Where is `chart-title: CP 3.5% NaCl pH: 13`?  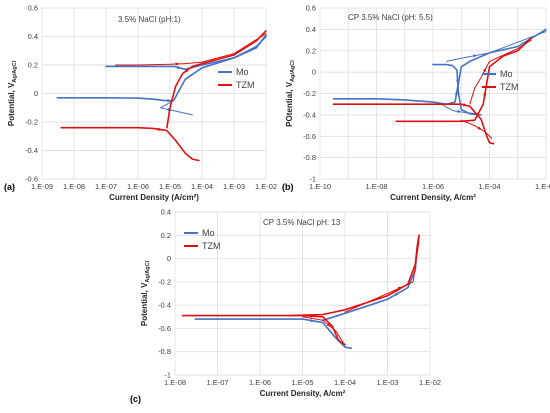
chart-title: CP 3.5% NaCl pH: 13 is located at coordinates (302, 222).